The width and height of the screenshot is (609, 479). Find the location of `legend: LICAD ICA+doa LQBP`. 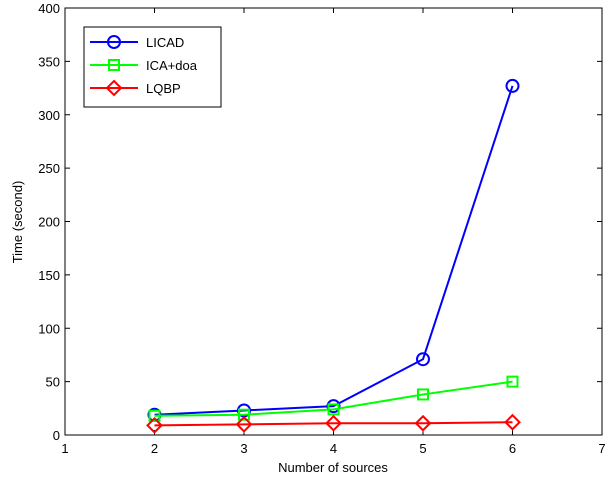

legend: LICAD ICA+doa LQBP is located at coordinates (152, 67).